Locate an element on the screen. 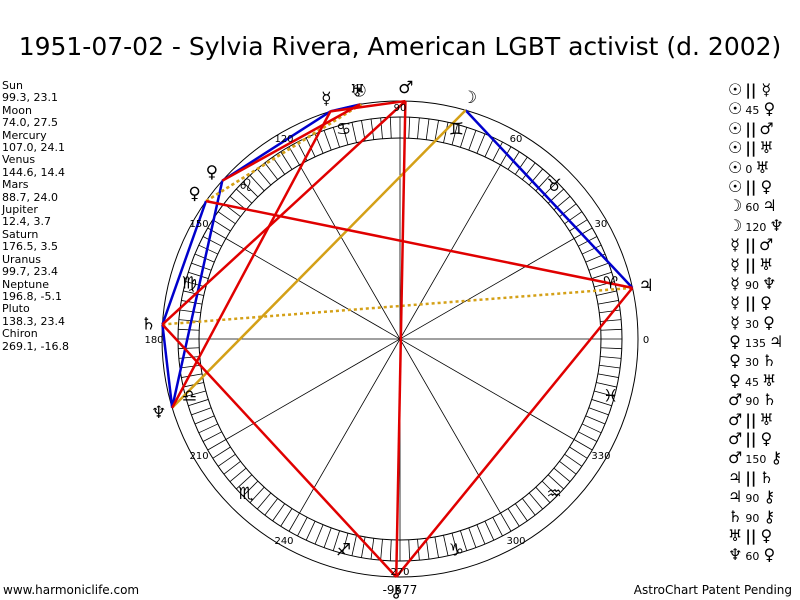 The image size is (800, 600). zodiac-sign-glyph: ♓ is located at coordinates (610, 396).